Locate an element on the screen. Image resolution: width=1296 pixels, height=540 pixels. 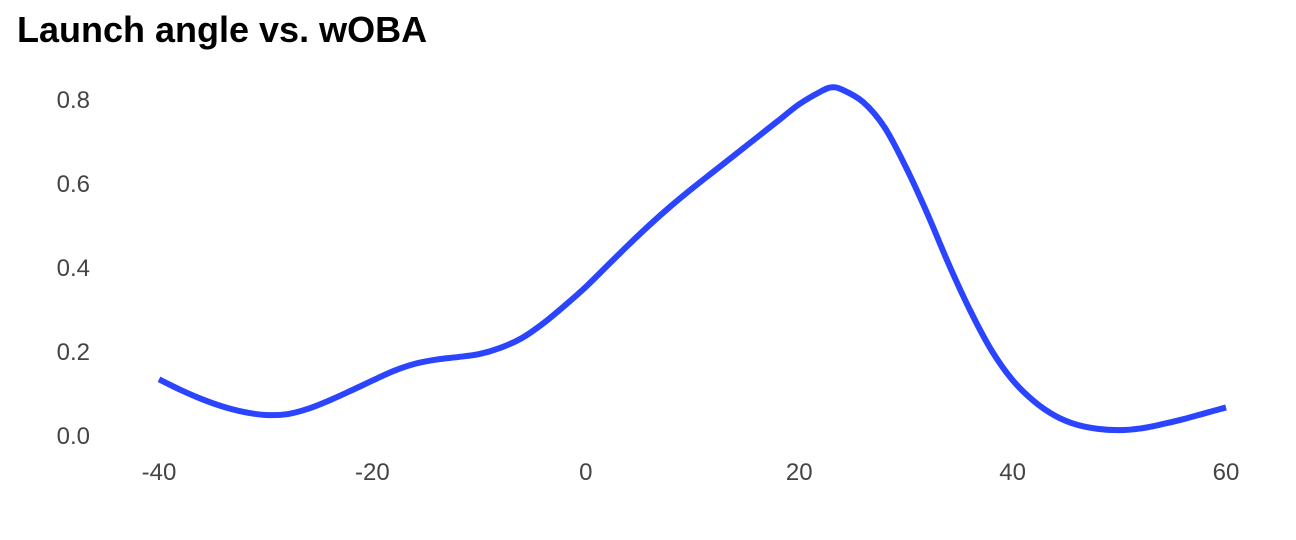
x-tick-label: 0 is located at coordinates (585, 472).